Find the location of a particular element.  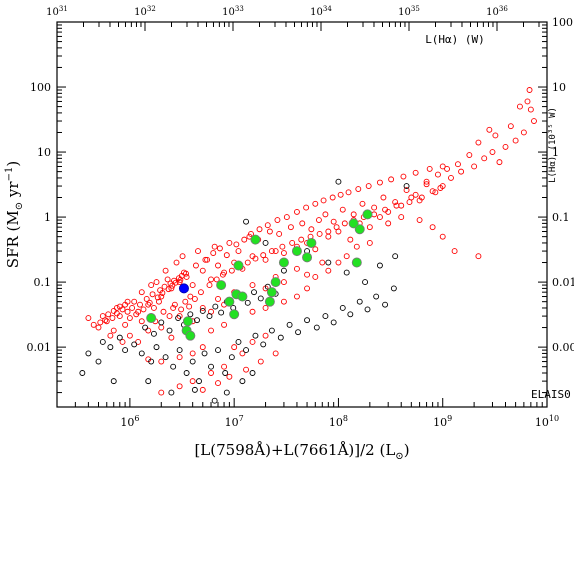

top-tick-label: 1033 is located at coordinates (233, 11).